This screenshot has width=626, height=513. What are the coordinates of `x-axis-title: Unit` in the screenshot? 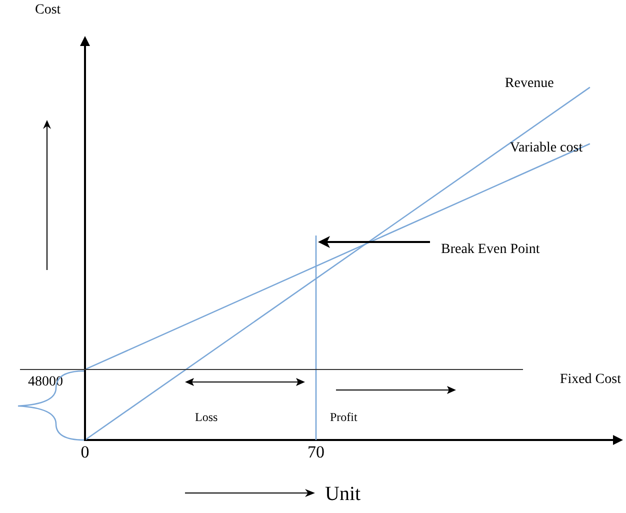 It's located at (343, 494).